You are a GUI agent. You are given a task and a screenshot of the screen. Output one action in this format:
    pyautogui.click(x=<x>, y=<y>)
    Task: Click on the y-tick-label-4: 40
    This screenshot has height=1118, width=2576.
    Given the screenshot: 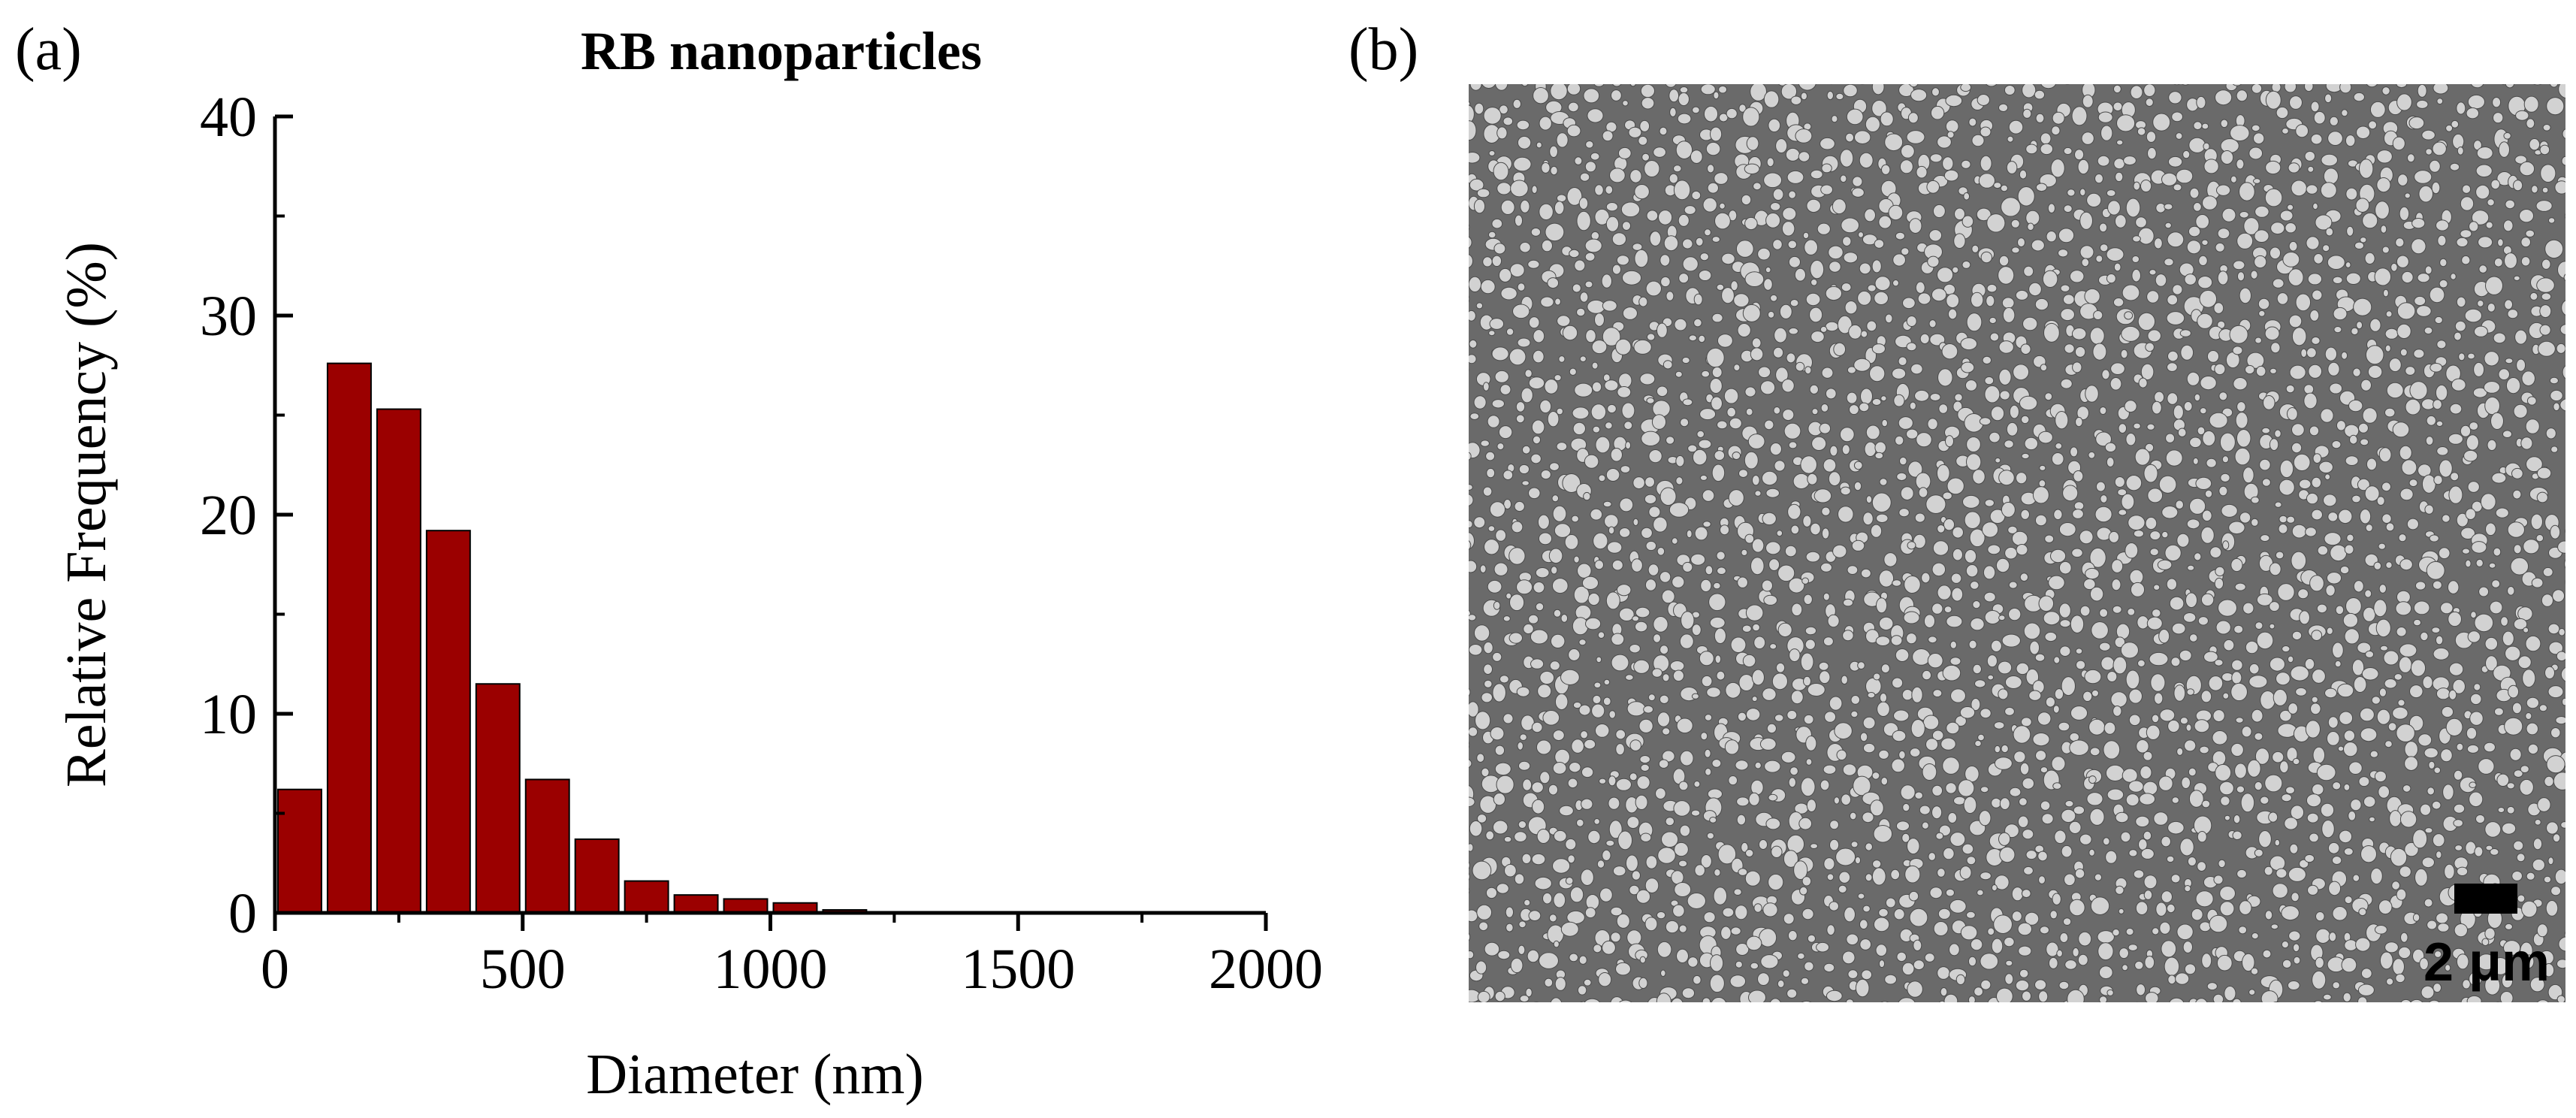 What is the action you would take?
    pyautogui.click(x=228, y=118)
    